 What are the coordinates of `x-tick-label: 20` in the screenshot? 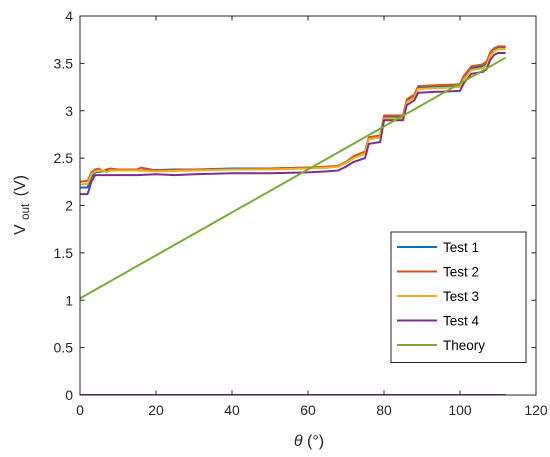 It's located at (156, 410).